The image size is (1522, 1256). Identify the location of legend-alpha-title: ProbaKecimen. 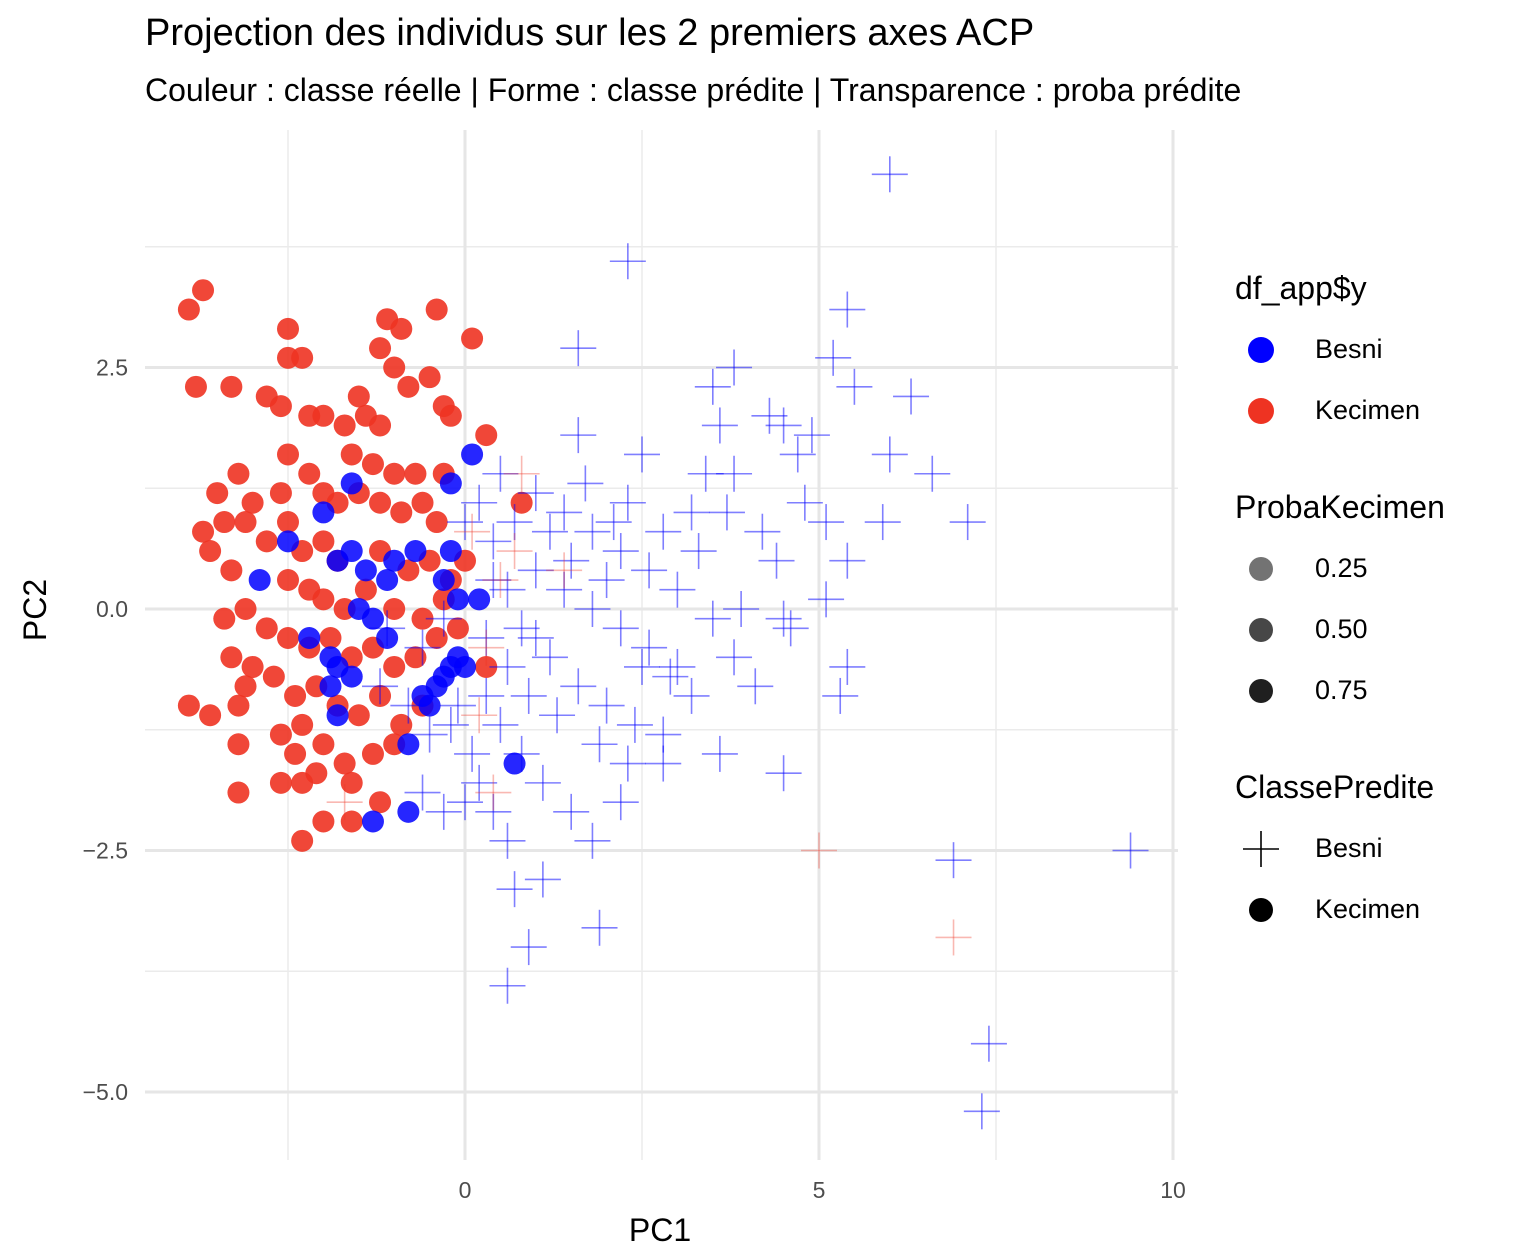
(1340, 507).